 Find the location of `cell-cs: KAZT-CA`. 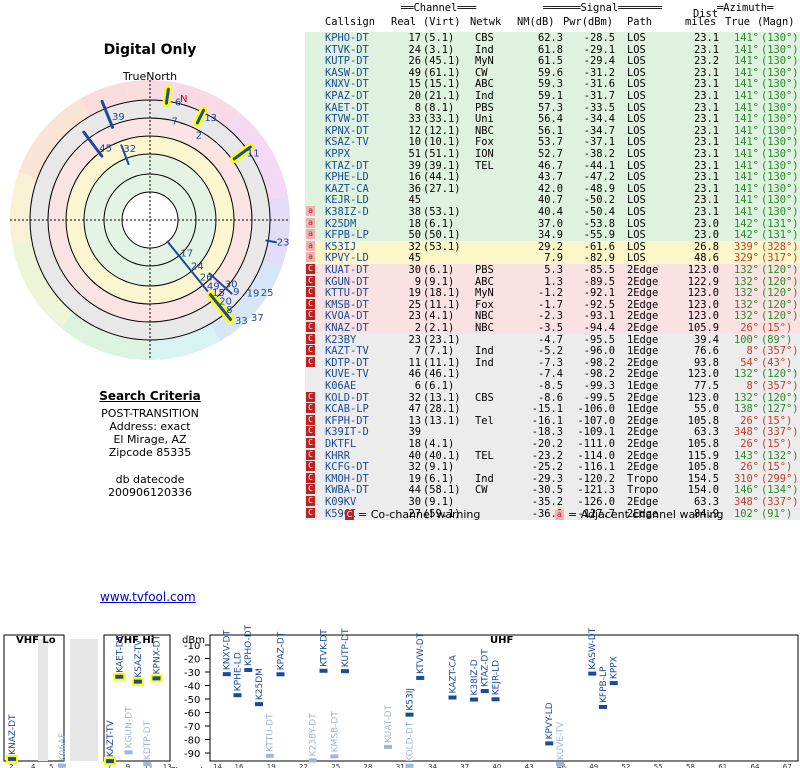

cell-cs: KAZT-CA is located at coordinates (347, 188).